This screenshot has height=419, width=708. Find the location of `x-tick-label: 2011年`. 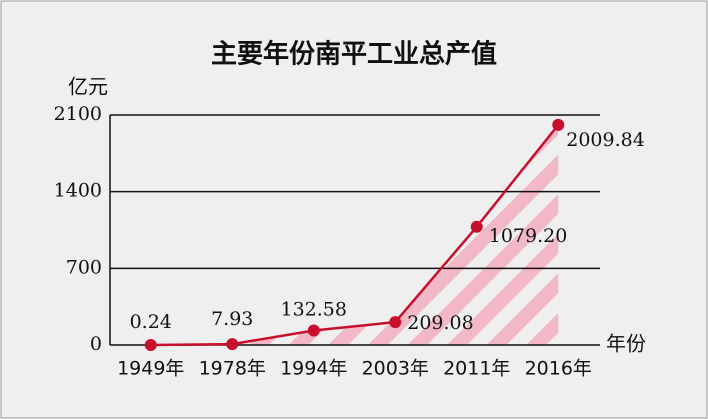

x-tick-label: 2011年 is located at coordinates (476, 369).